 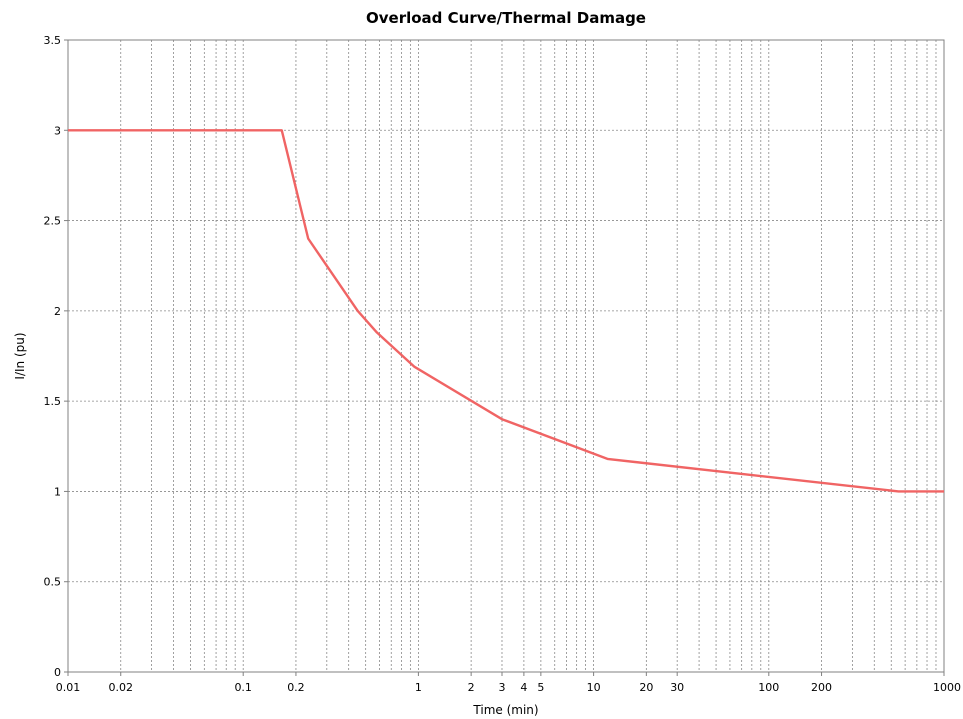 What do you see at coordinates (296, 687) in the screenshot?
I see `x-tick-label: 0.2` at bounding box center [296, 687].